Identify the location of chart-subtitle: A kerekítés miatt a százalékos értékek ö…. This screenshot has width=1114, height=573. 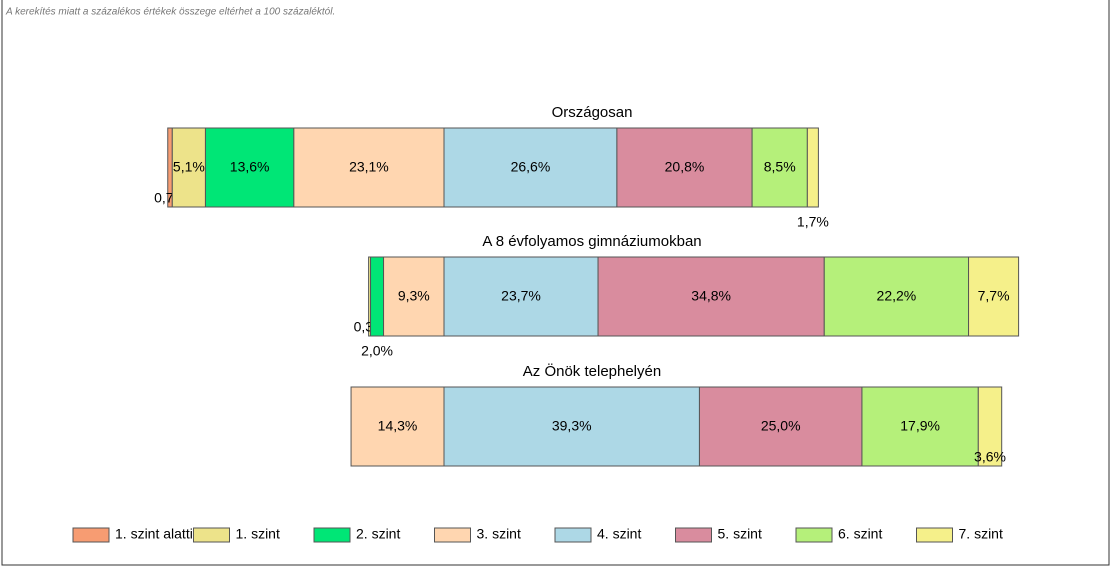
(170, 12).